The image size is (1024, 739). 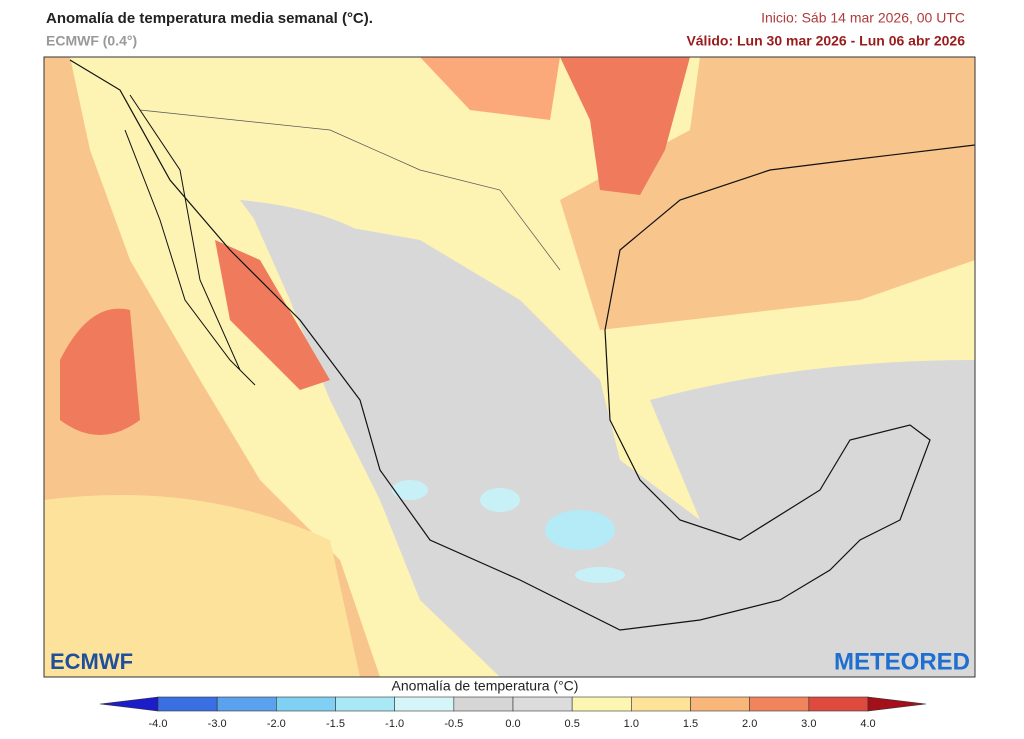 I want to click on colorbar-tick-label: 0.0, so click(x=512, y=724).